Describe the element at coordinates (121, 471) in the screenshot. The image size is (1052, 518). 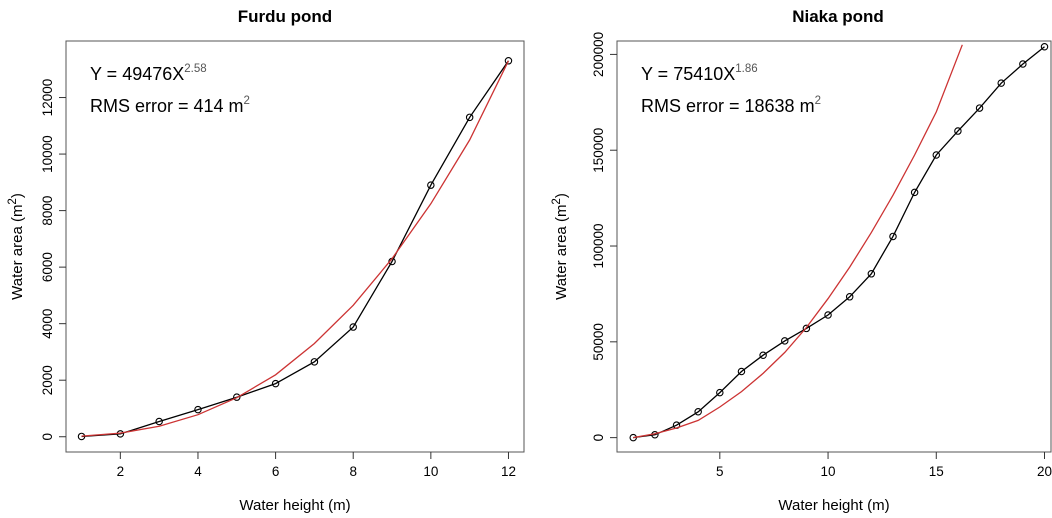
I see `x-tick-label: 2` at that location.